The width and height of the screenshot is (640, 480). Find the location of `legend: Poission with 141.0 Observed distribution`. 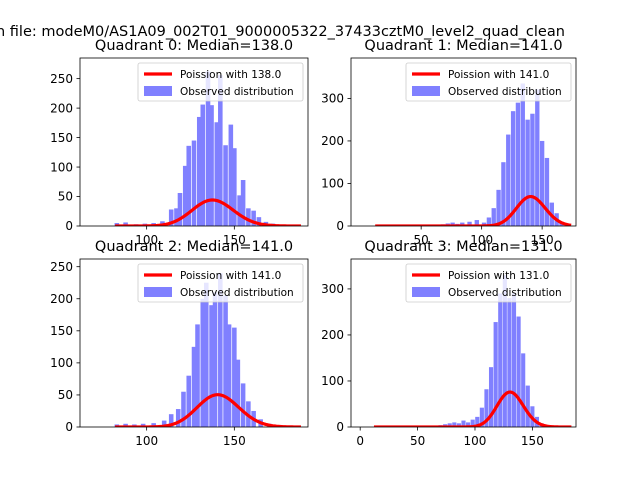

legend: Poission with 141.0 Observed distribution is located at coordinates (488, 82).